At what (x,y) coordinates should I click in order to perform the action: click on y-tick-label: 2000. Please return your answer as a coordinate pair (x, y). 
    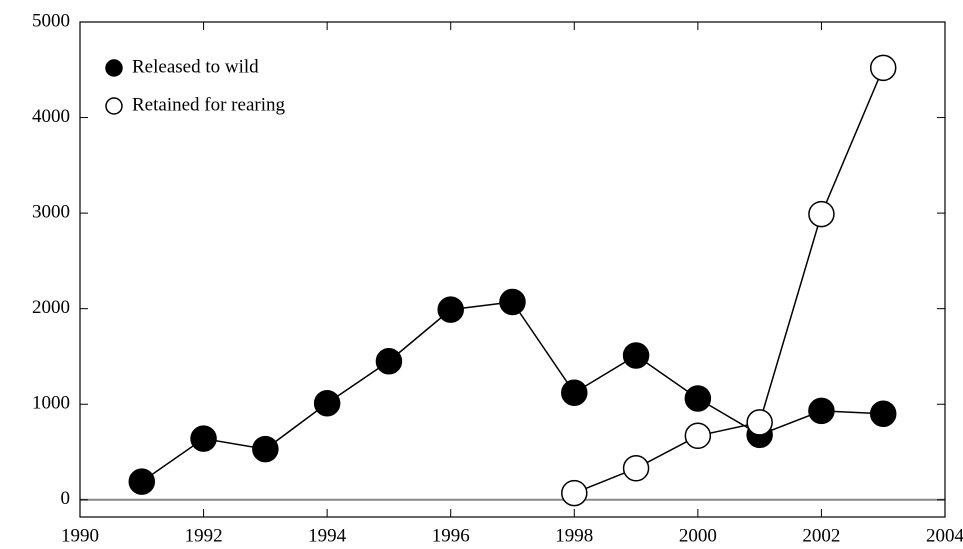
    Looking at the image, I should click on (51, 307).